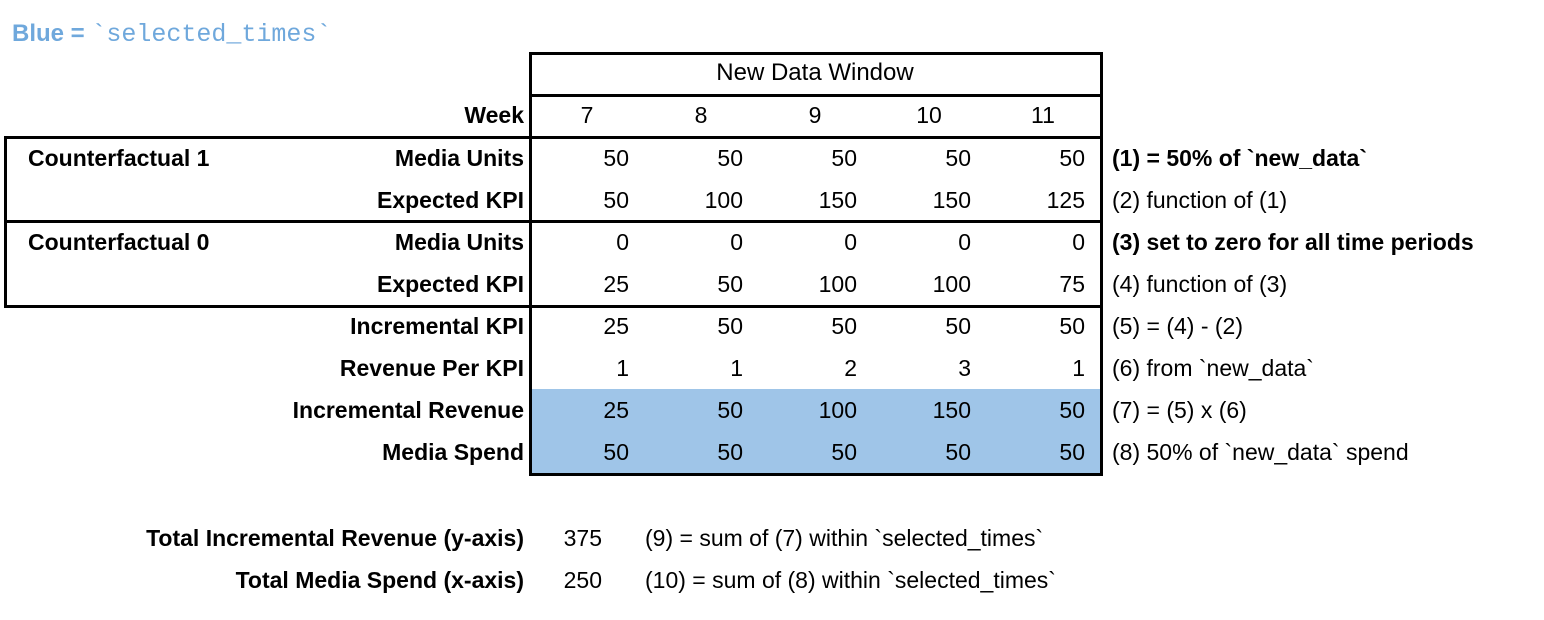 This screenshot has width=1544, height=620. Describe the element at coordinates (816, 432) in the screenshot. I see `selected-times-highlight` at that location.